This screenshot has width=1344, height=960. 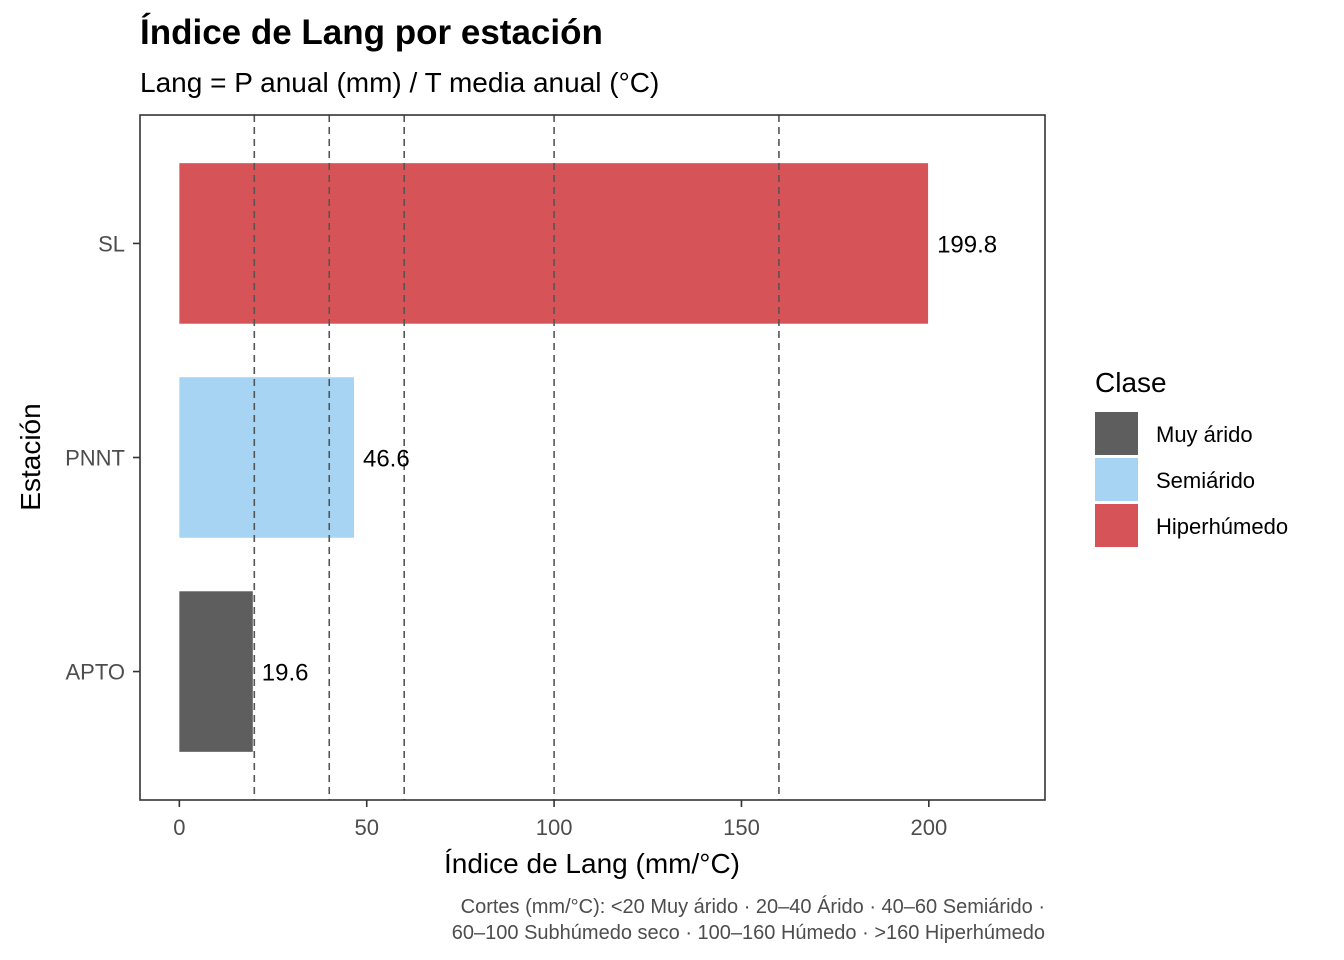 I want to click on x-tick-label-50: 50, so click(x=366, y=827).